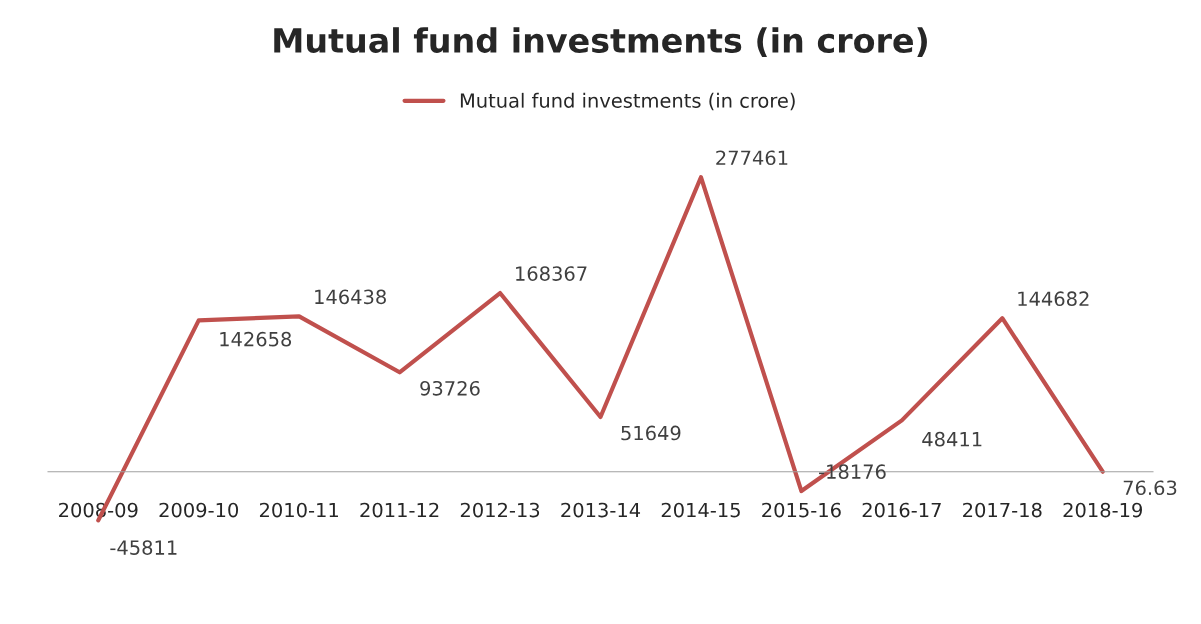 The width and height of the screenshot is (1201, 624). Describe the element at coordinates (450, 388) in the screenshot. I see `data-label: 93726` at that location.